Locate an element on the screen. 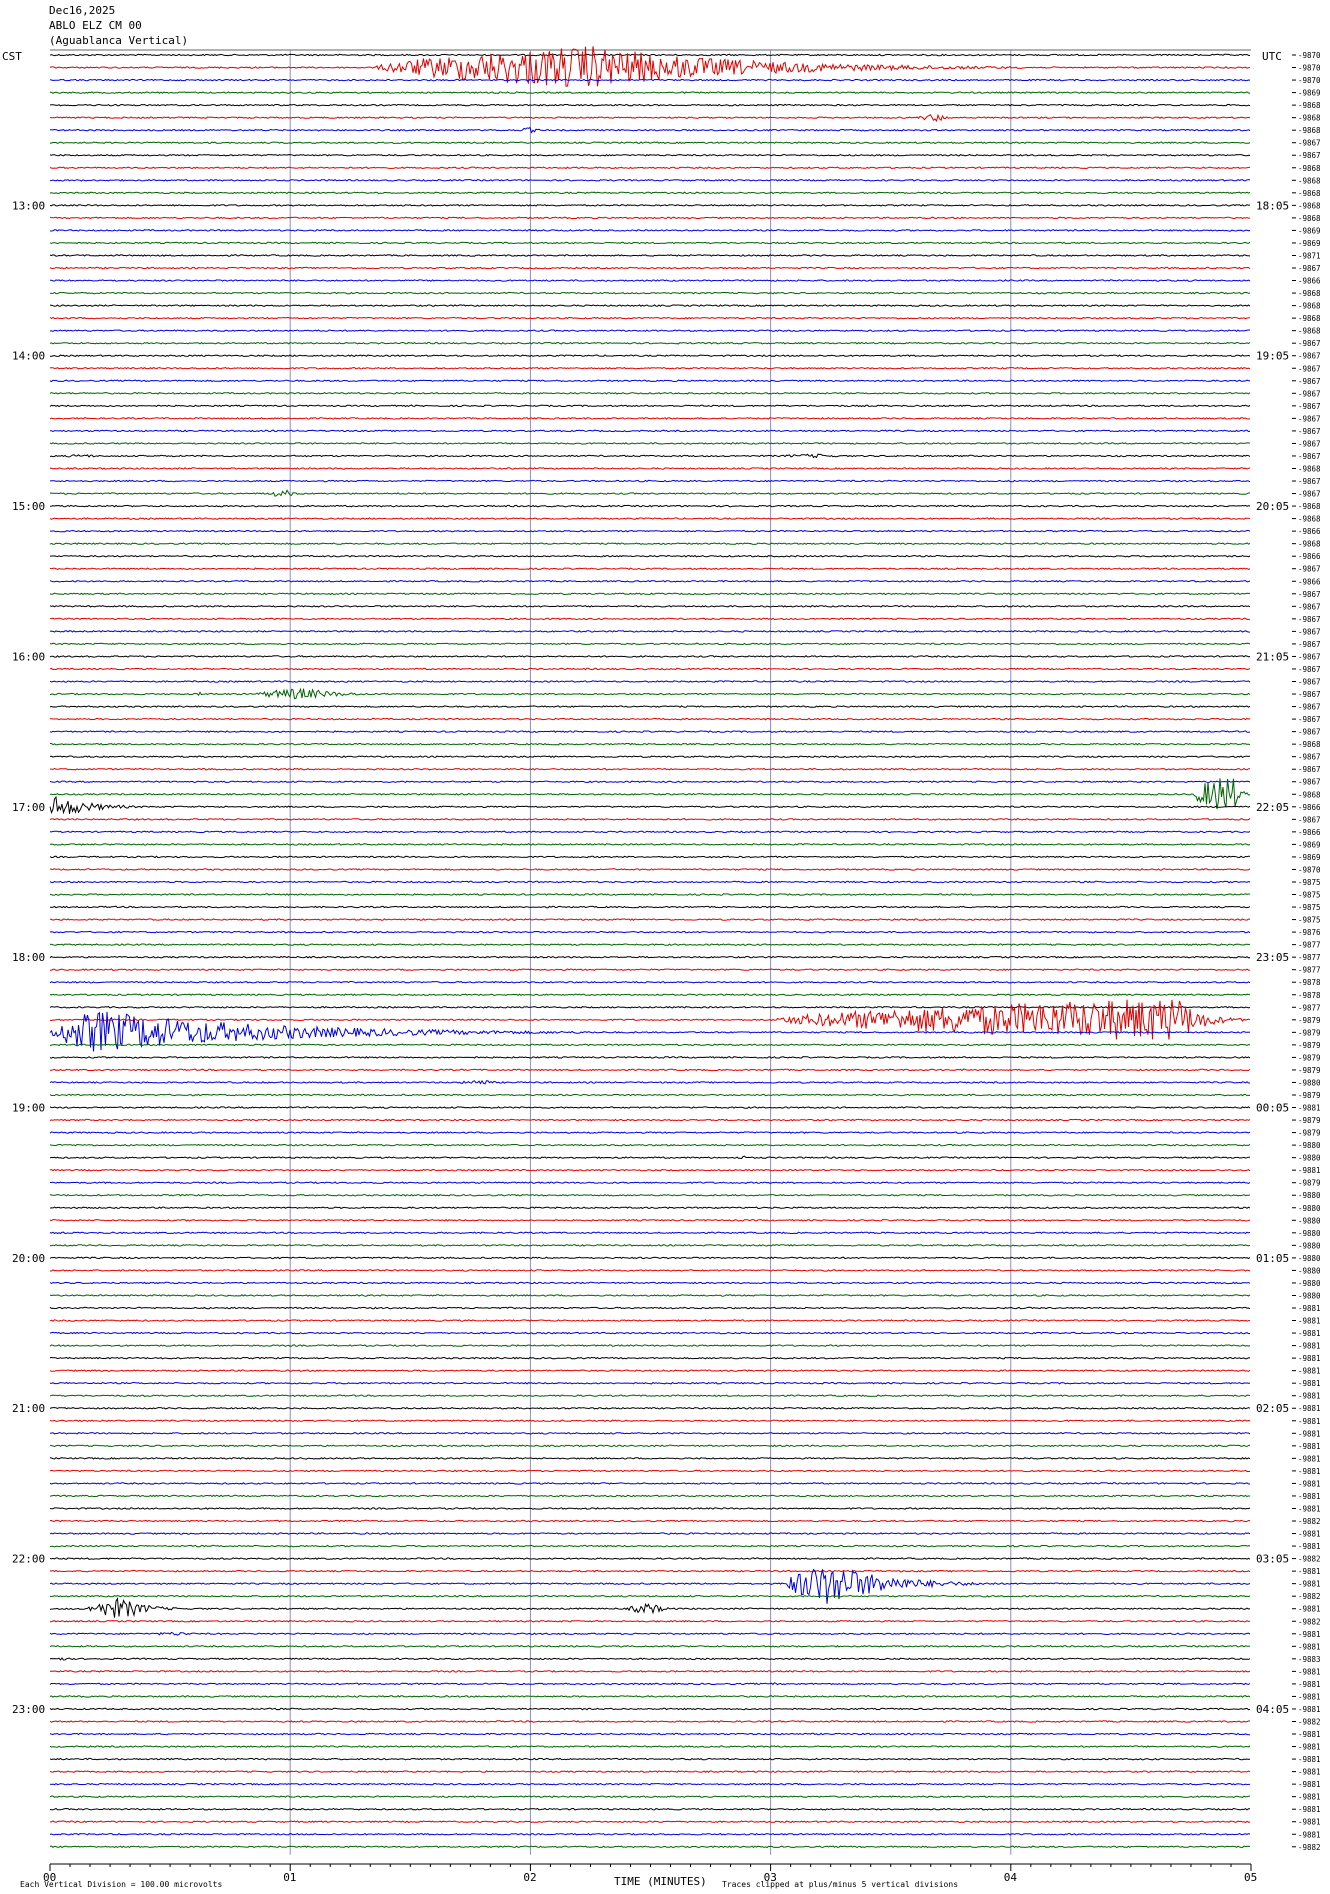  left-hour-label: 16:00 is located at coordinates (28, 656).